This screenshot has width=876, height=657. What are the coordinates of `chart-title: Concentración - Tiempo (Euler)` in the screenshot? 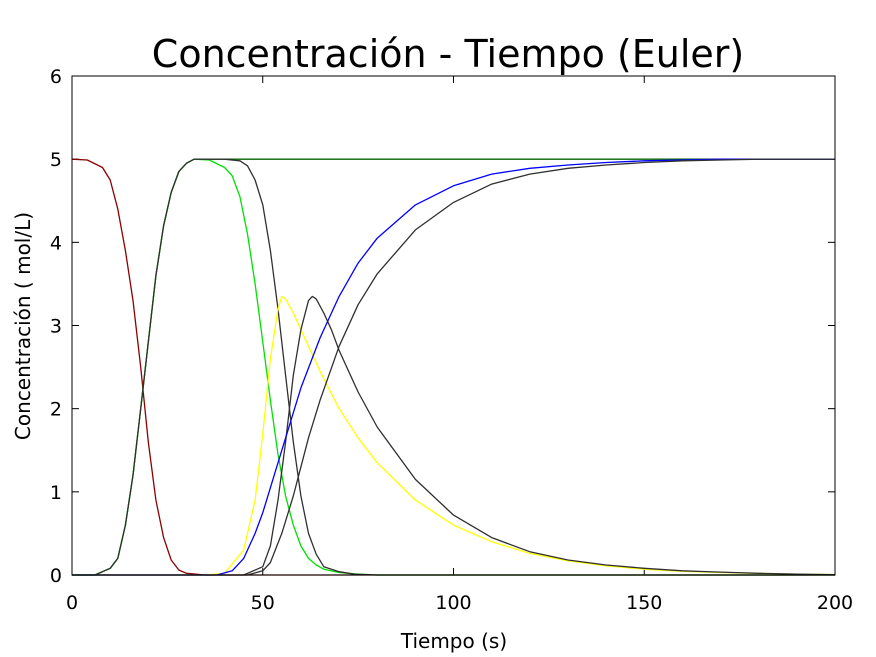 It's located at (448, 54).